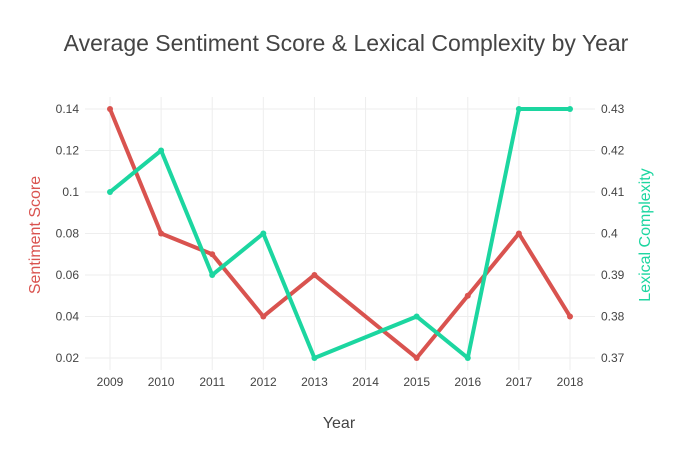 Image resolution: width=700 pixels, height=450 pixels. What do you see at coordinates (70, 192) in the screenshot?
I see `y-tick-label: 0.1` at bounding box center [70, 192].